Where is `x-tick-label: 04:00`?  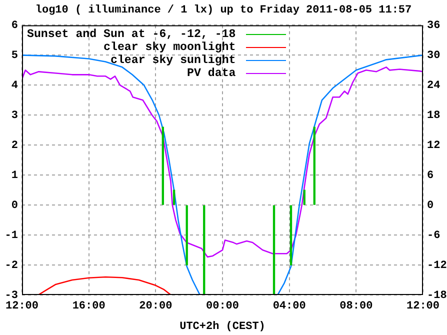
x-tick-label: 04:00 is located at coordinates (289, 306).